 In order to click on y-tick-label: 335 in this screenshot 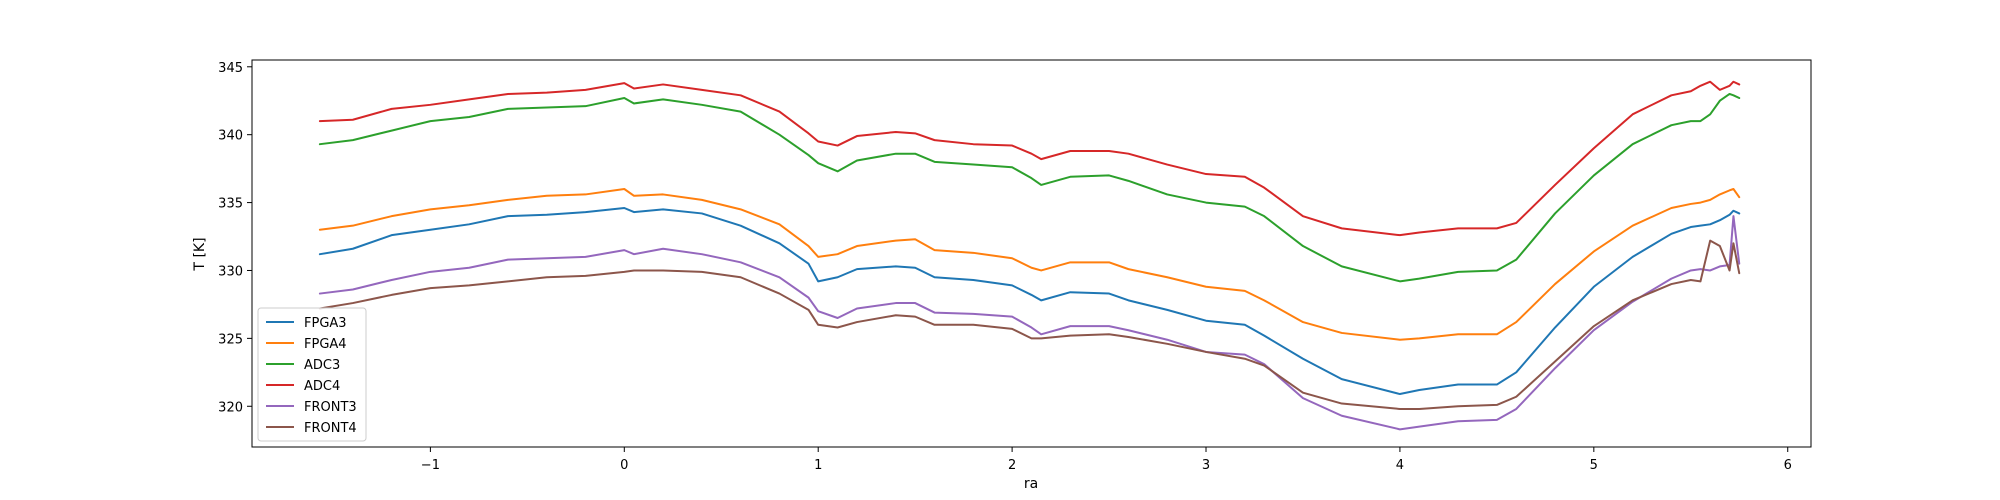, I will do `click(230, 204)`.